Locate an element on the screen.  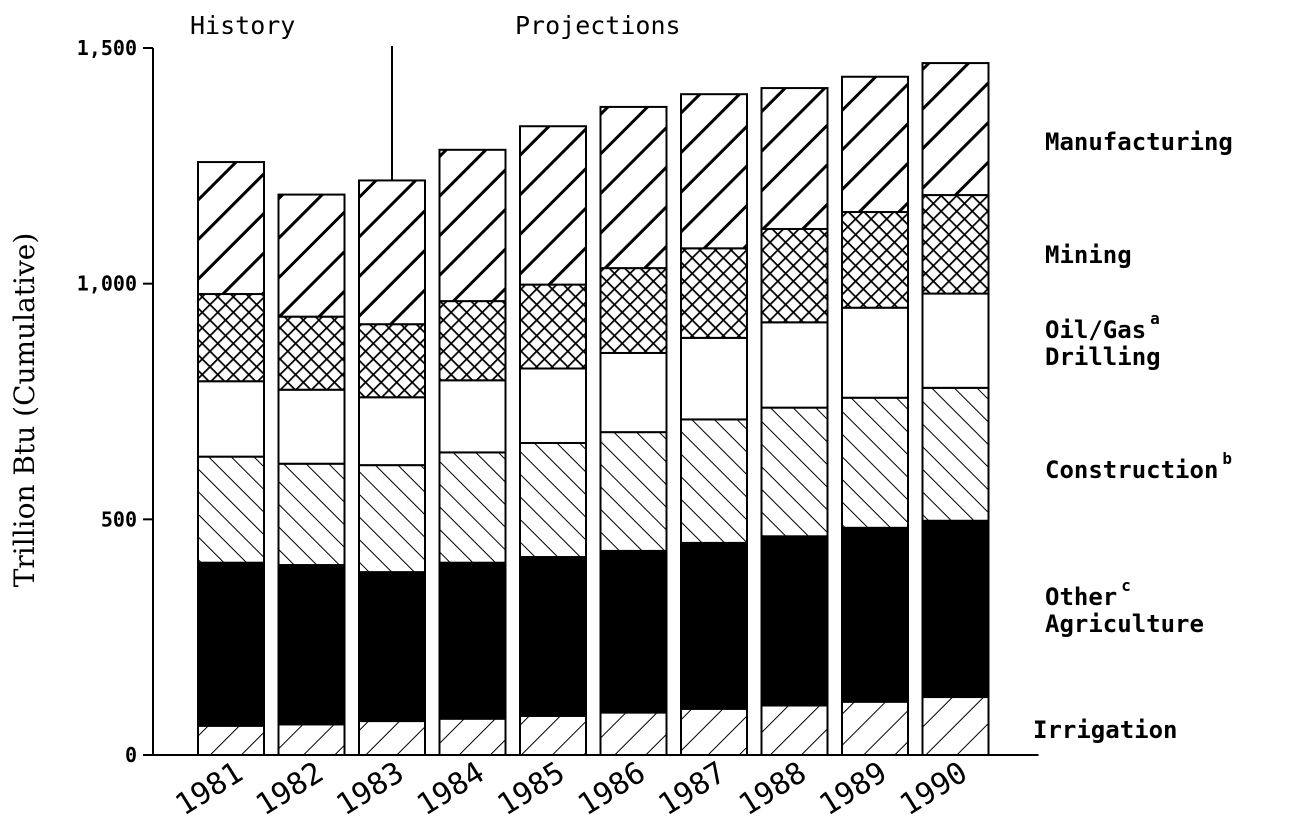
series-label: Other c is located at coordinates (1088, 593).